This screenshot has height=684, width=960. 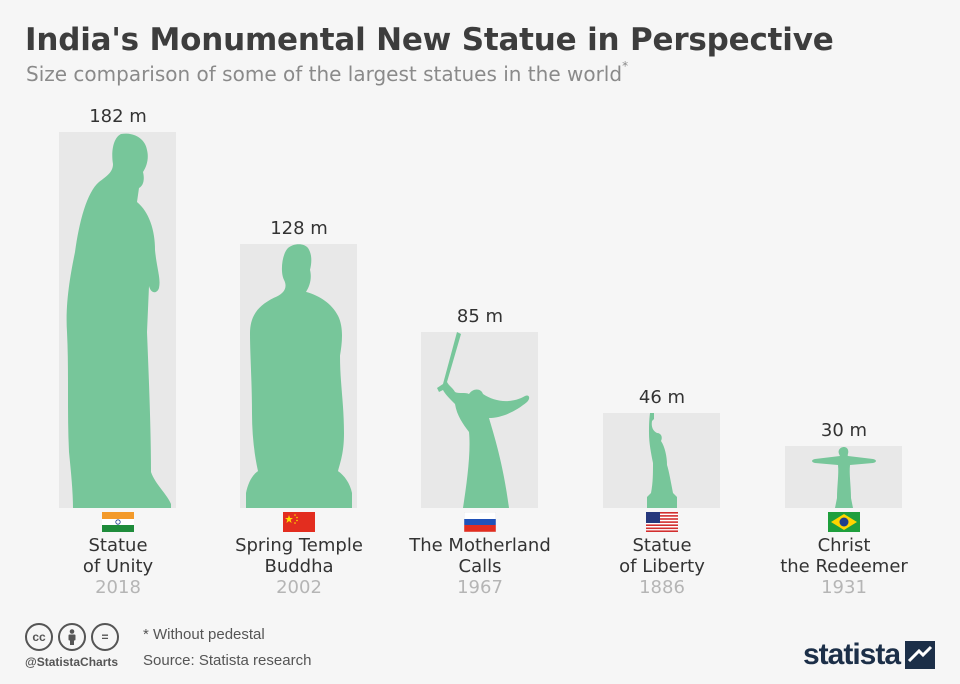 I want to click on source-note: Source: Statista research, so click(x=227, y=660).